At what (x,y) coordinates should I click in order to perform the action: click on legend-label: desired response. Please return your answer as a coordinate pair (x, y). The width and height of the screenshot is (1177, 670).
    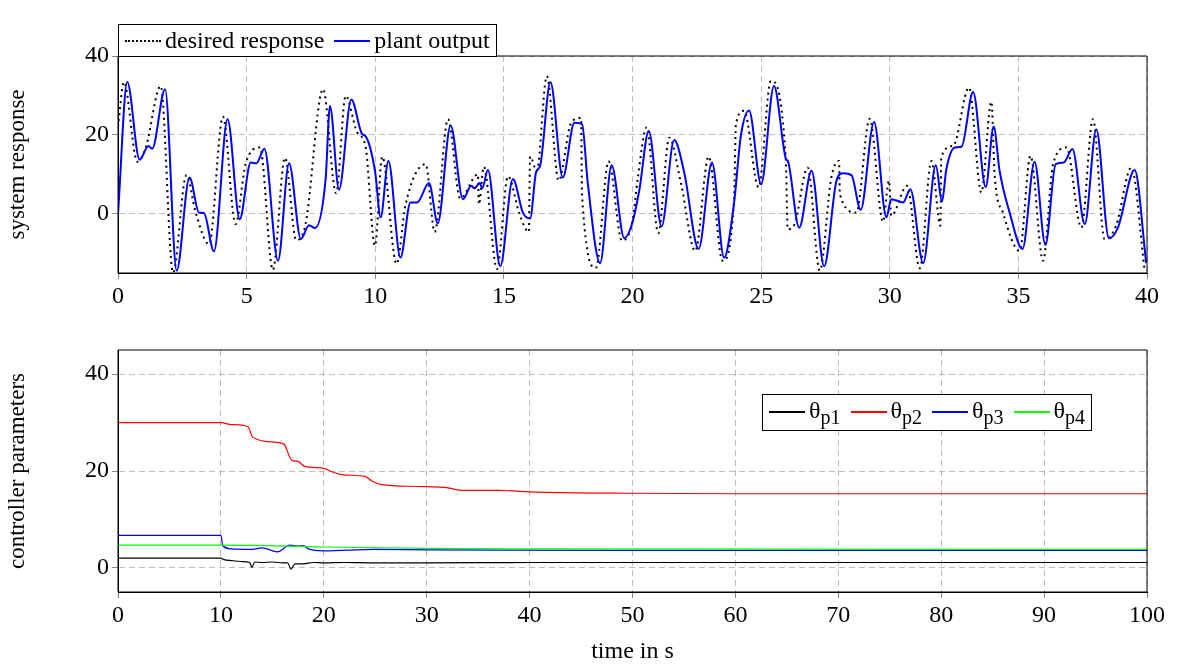
    Looking at the image, I should click on (245, 40).